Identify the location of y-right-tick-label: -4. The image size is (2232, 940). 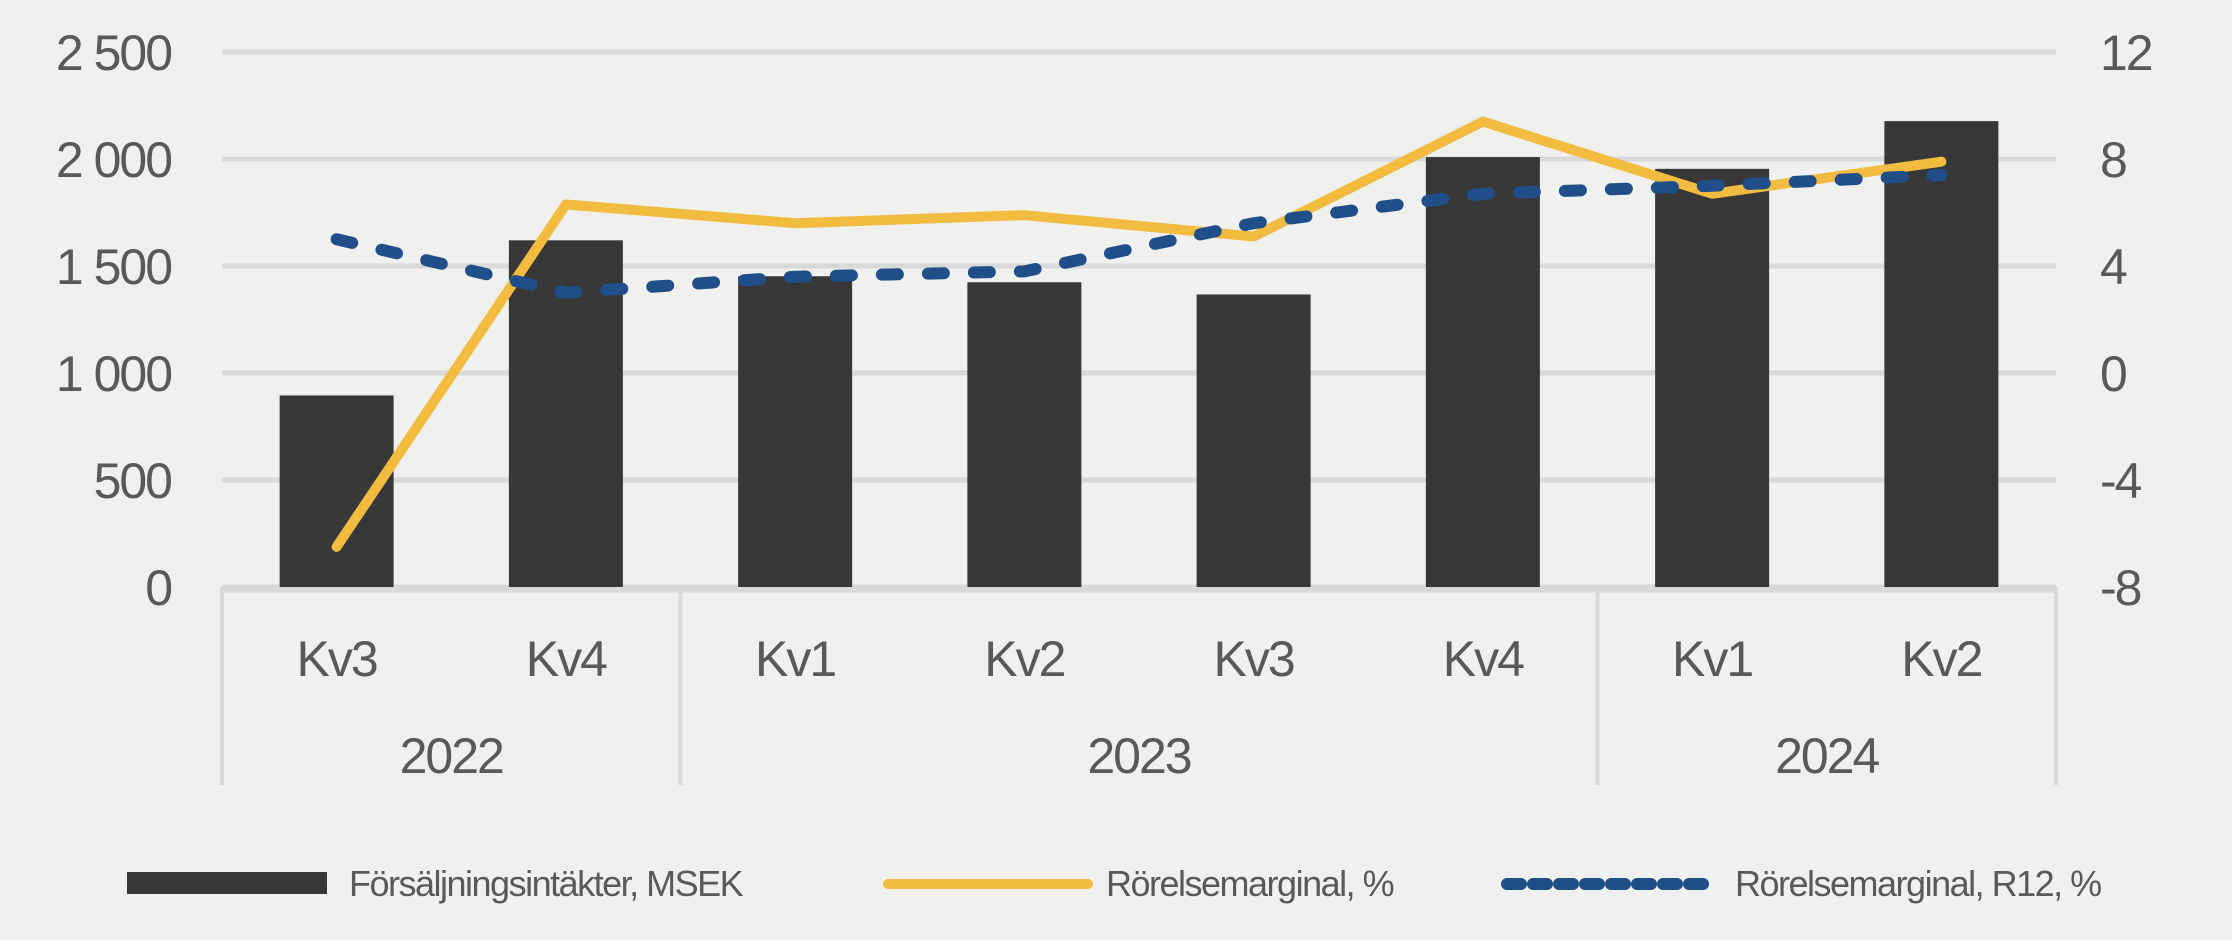
(2121, 481).